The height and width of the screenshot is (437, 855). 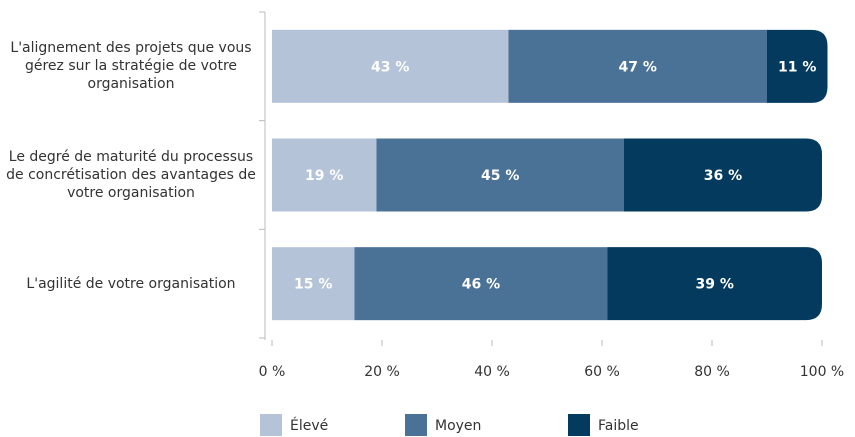 I want to click on data-label: 15 %, so click(x=313, y=285).